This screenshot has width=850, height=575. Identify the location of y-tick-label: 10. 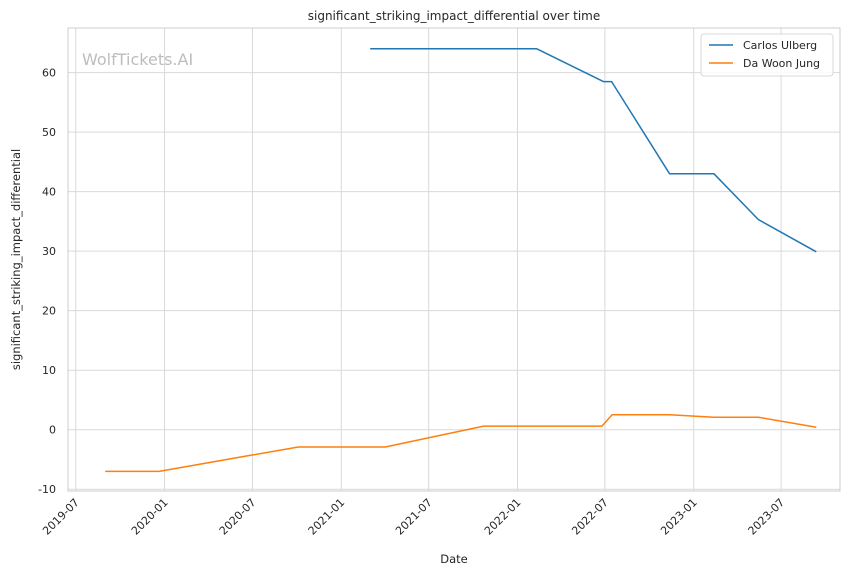
(49, 370).